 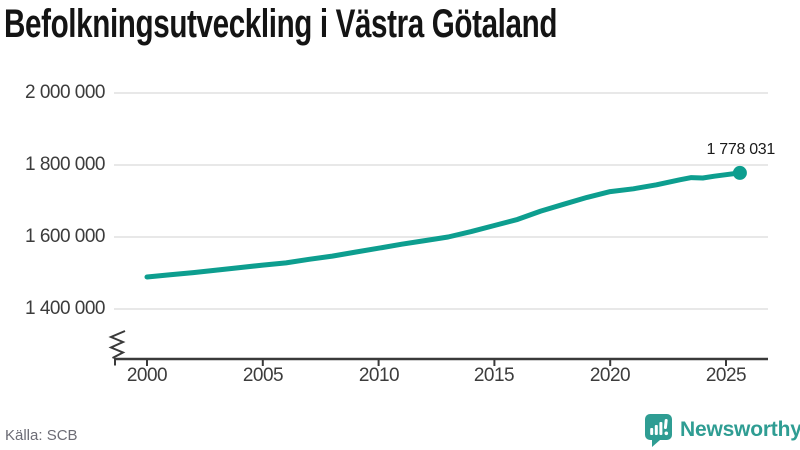 What do you see at coordinates (117, 344) in the screenshot?
I see `axis-break-icon` at bounding box center [117, 344].